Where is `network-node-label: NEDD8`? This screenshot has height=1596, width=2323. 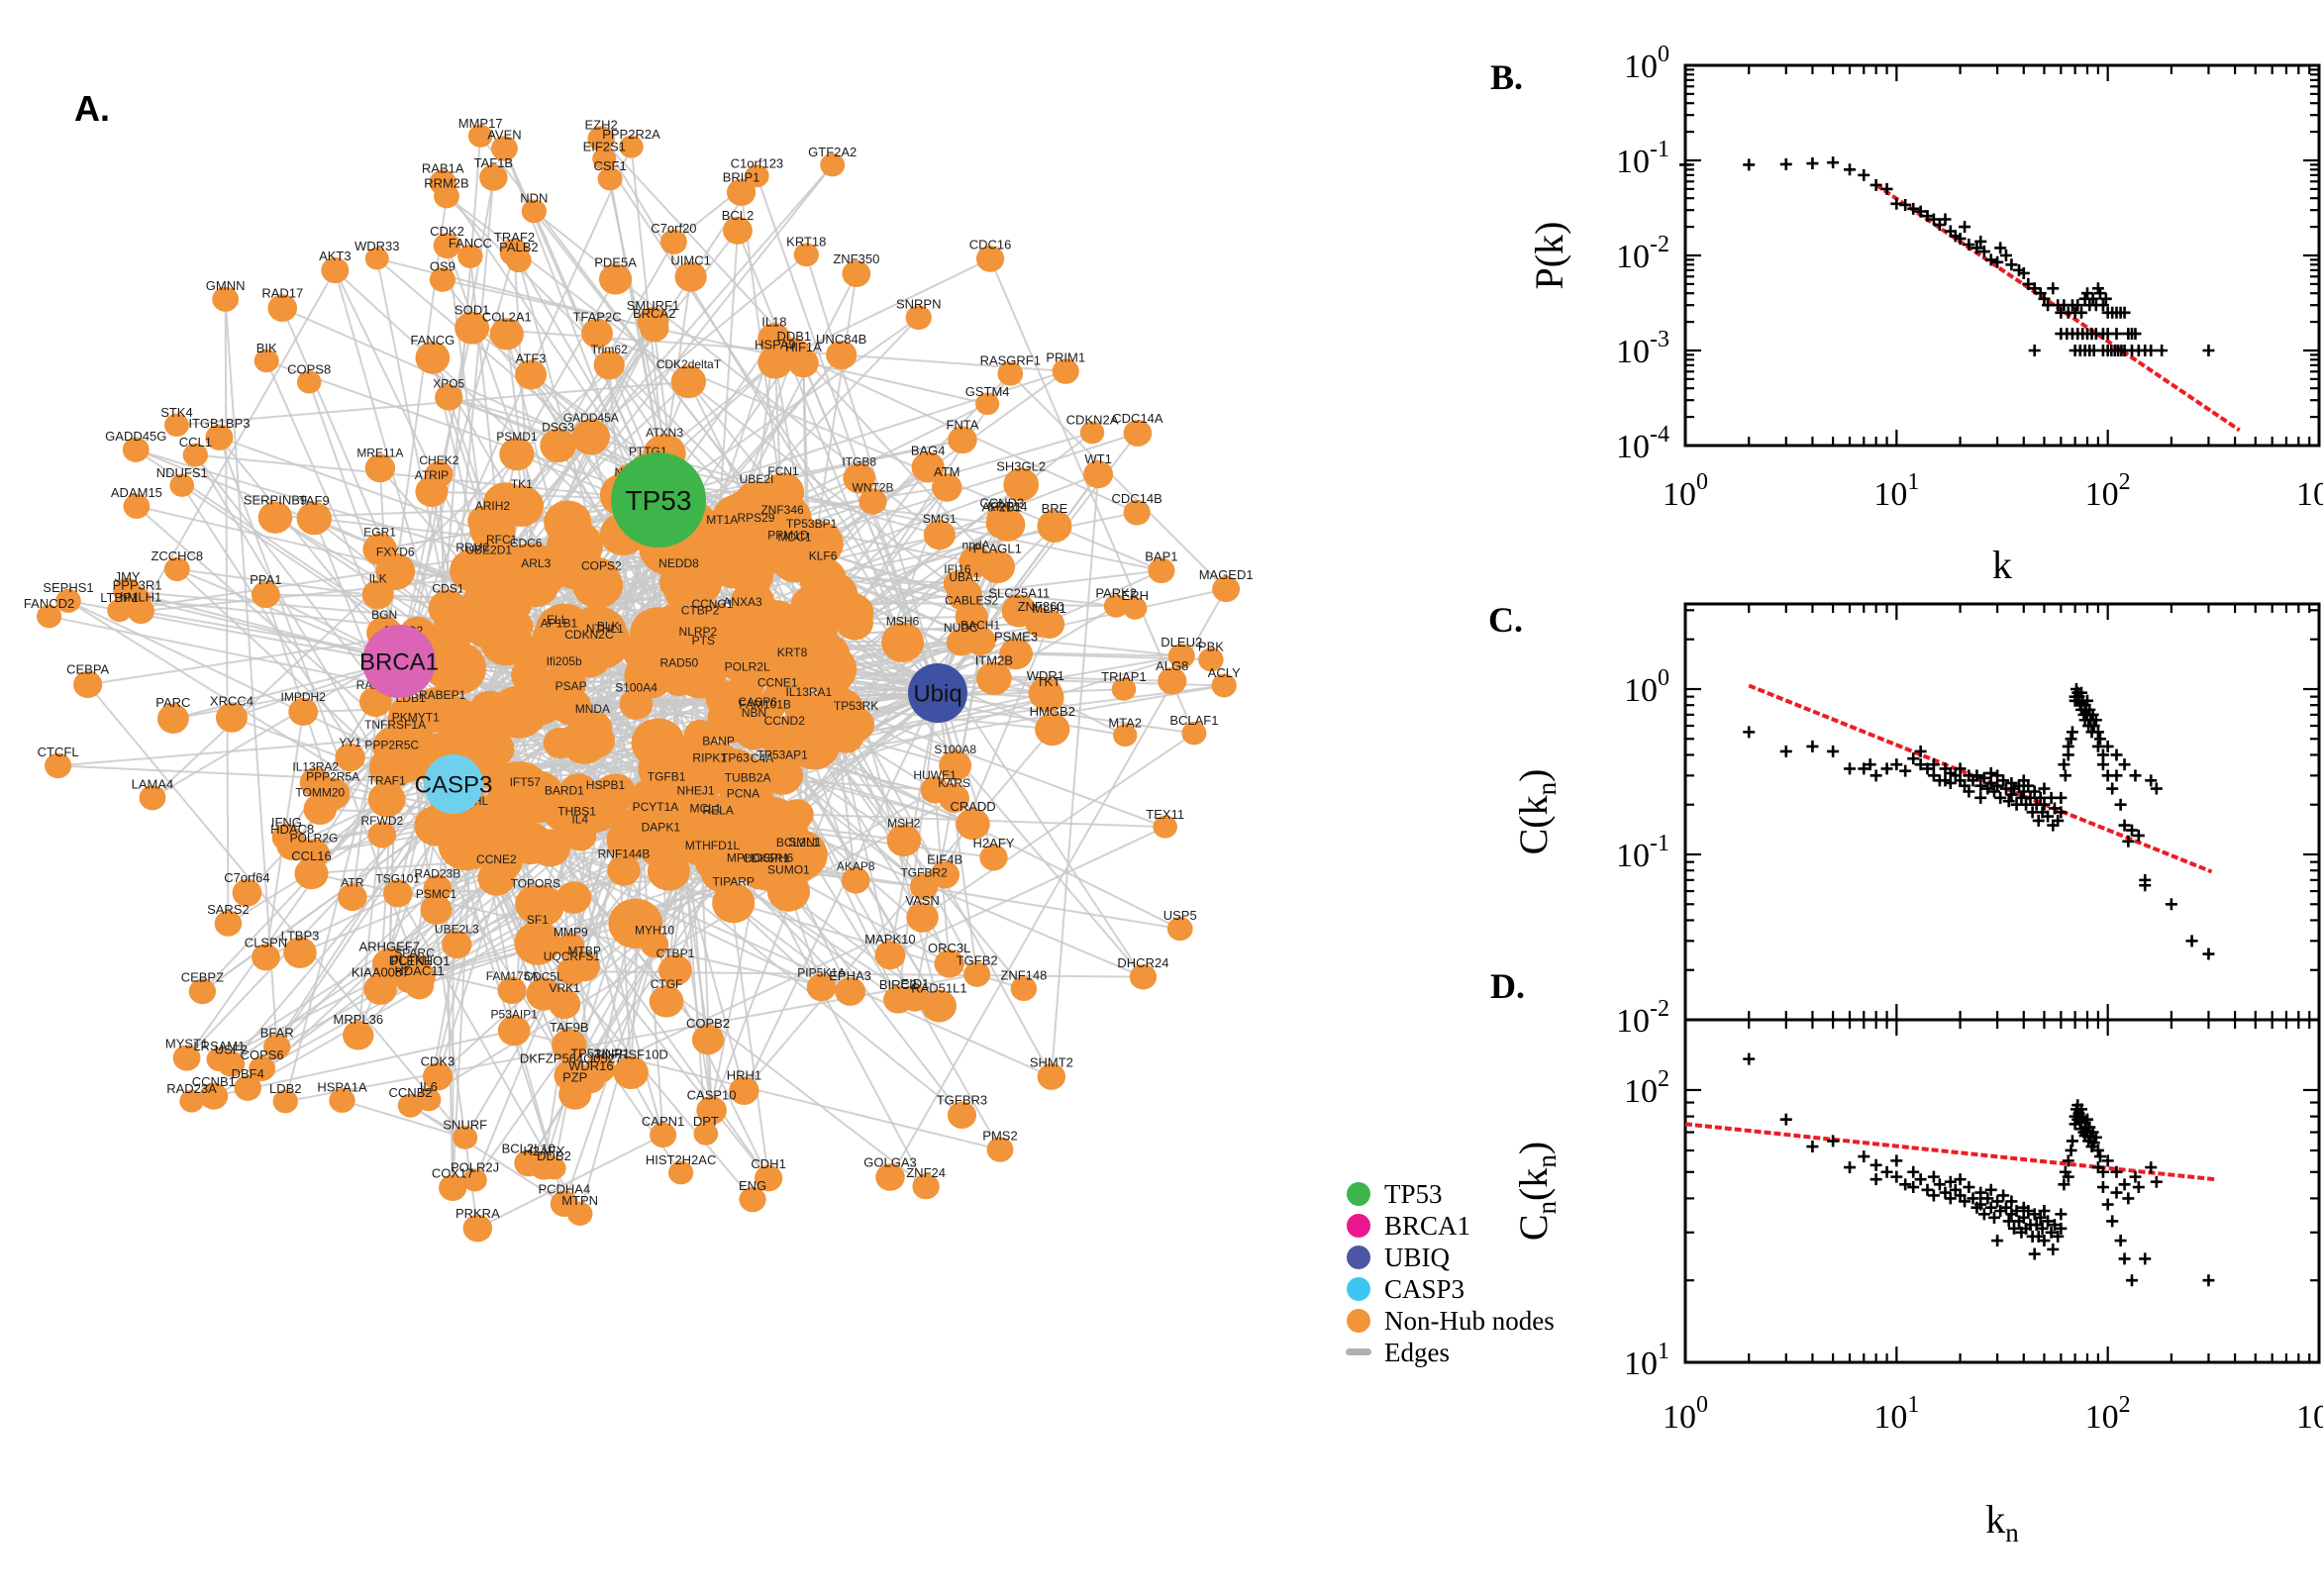
network-node-label: NEDD8 is located at coordinates (678, 563).